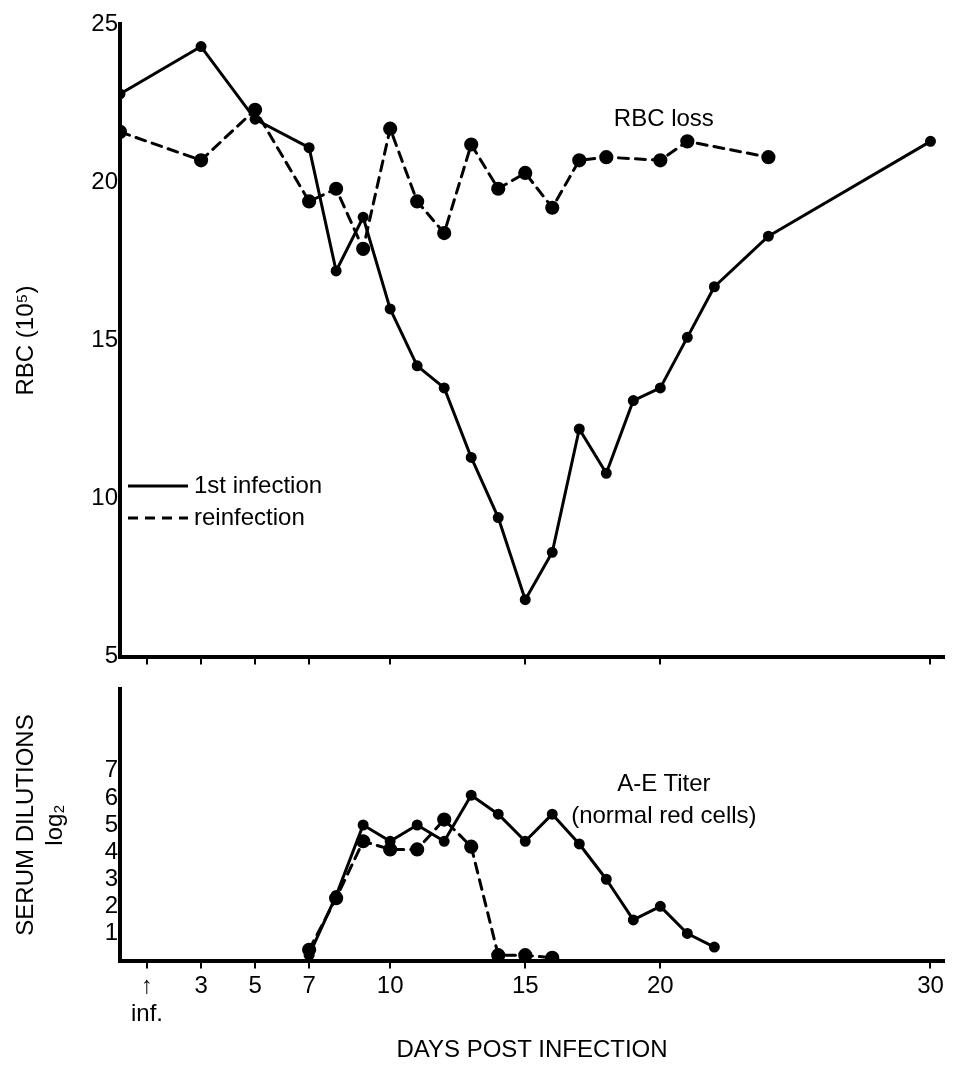 The height and width of the screenshot is (1083, 969). What do you see at coordinates (201, 984) in the screenshot?
I see `x-tick-label: 3` at bounding box center [201, 984].